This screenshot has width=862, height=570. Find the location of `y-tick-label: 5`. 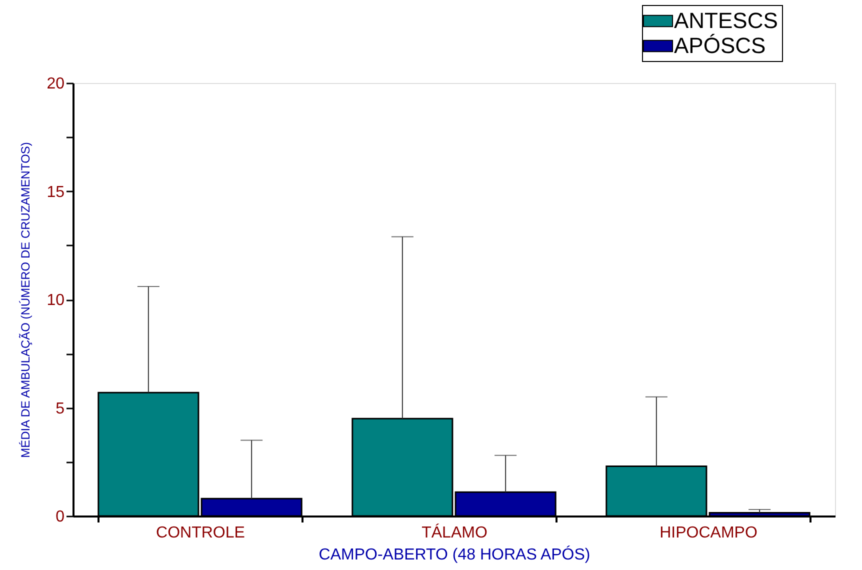

y-tick-label: 5 is located at coordinates (60, 409).